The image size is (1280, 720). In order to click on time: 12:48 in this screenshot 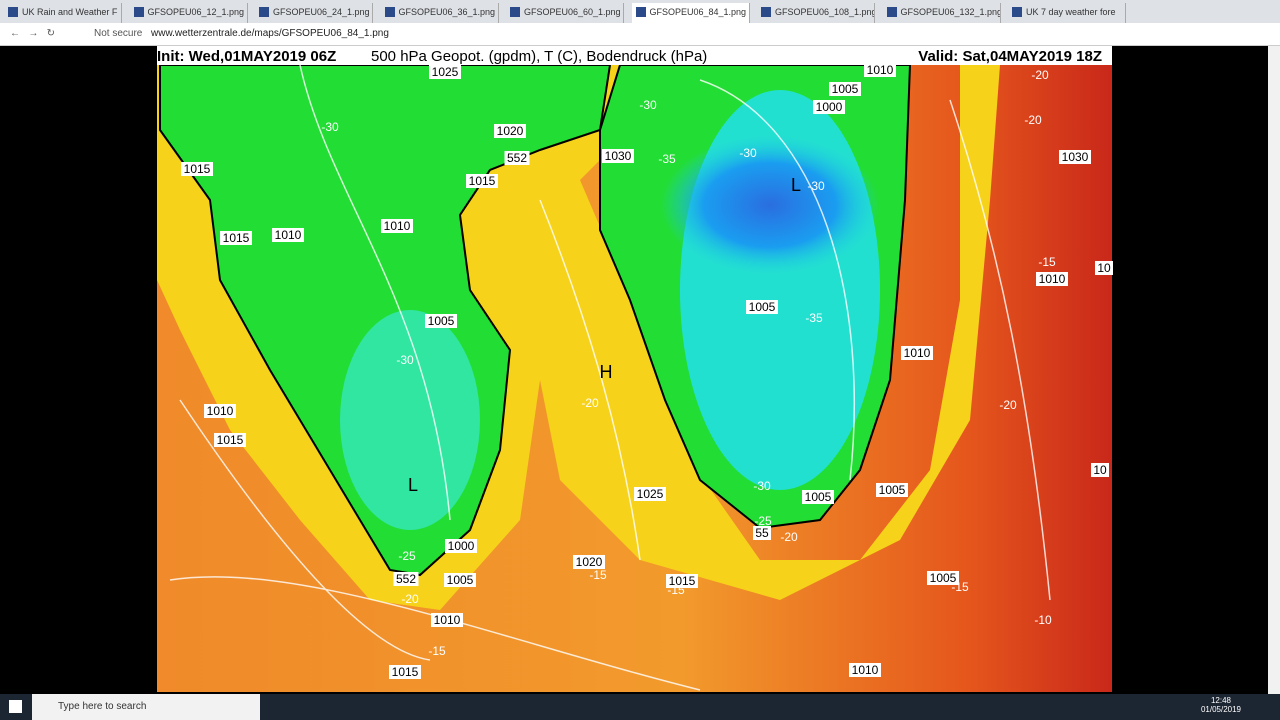, I will do `click(1221, 700)`.